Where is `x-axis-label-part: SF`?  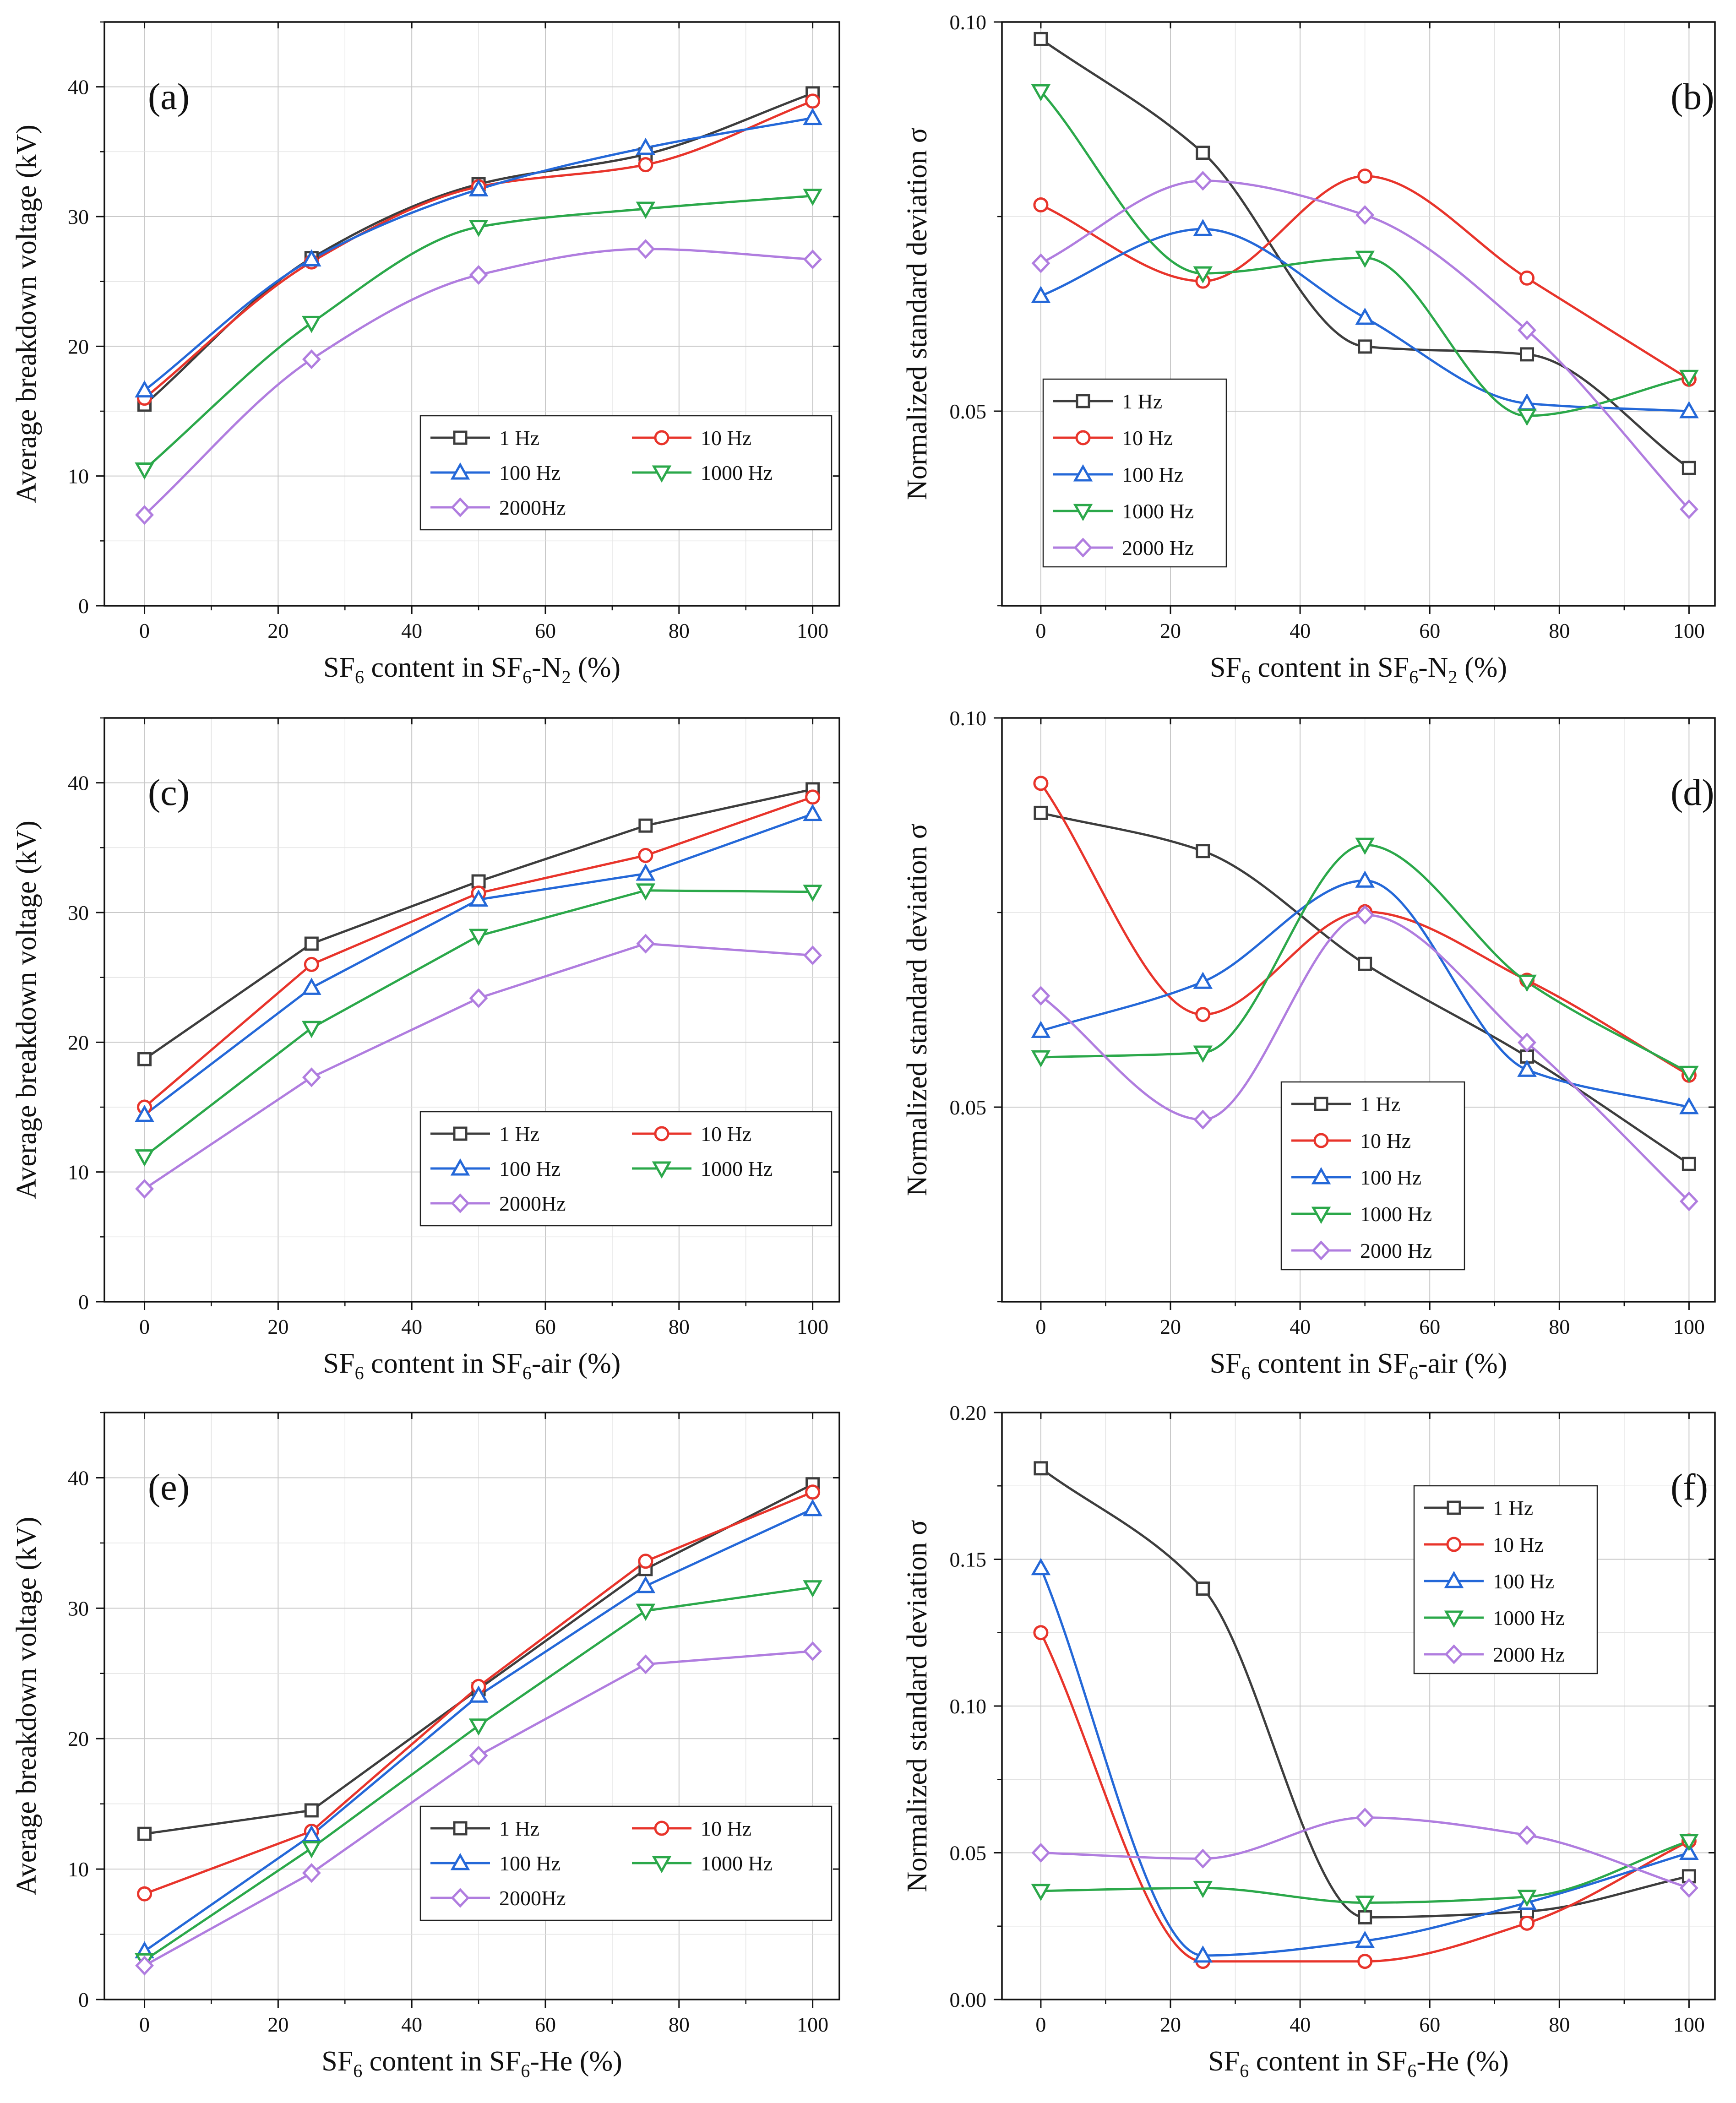 x-axis-label-part: SF is located at coordinates (1225, 1363).